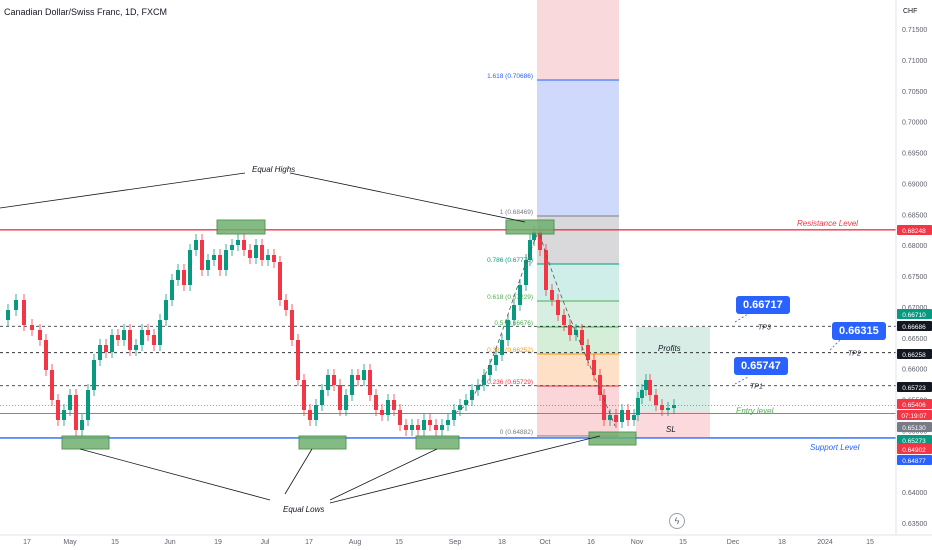 The image size is (932, 550). What do you see at coordinates (455, 542) in the screenshot?
I see `x-tick-label: Sep` at bounding box center [455, 542].